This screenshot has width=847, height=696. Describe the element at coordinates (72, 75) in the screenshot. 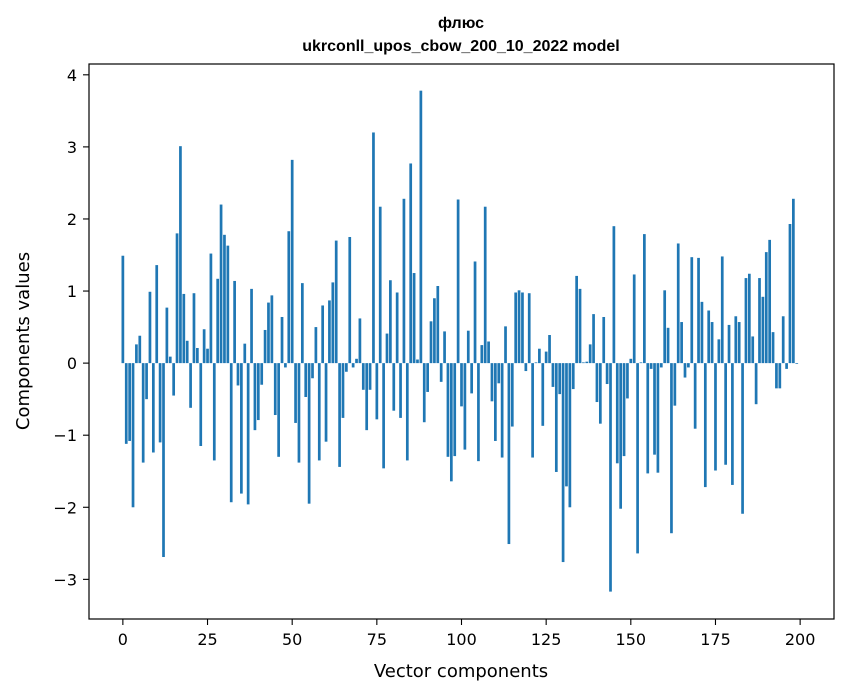

I see `y-tick-label: 4` at that location.